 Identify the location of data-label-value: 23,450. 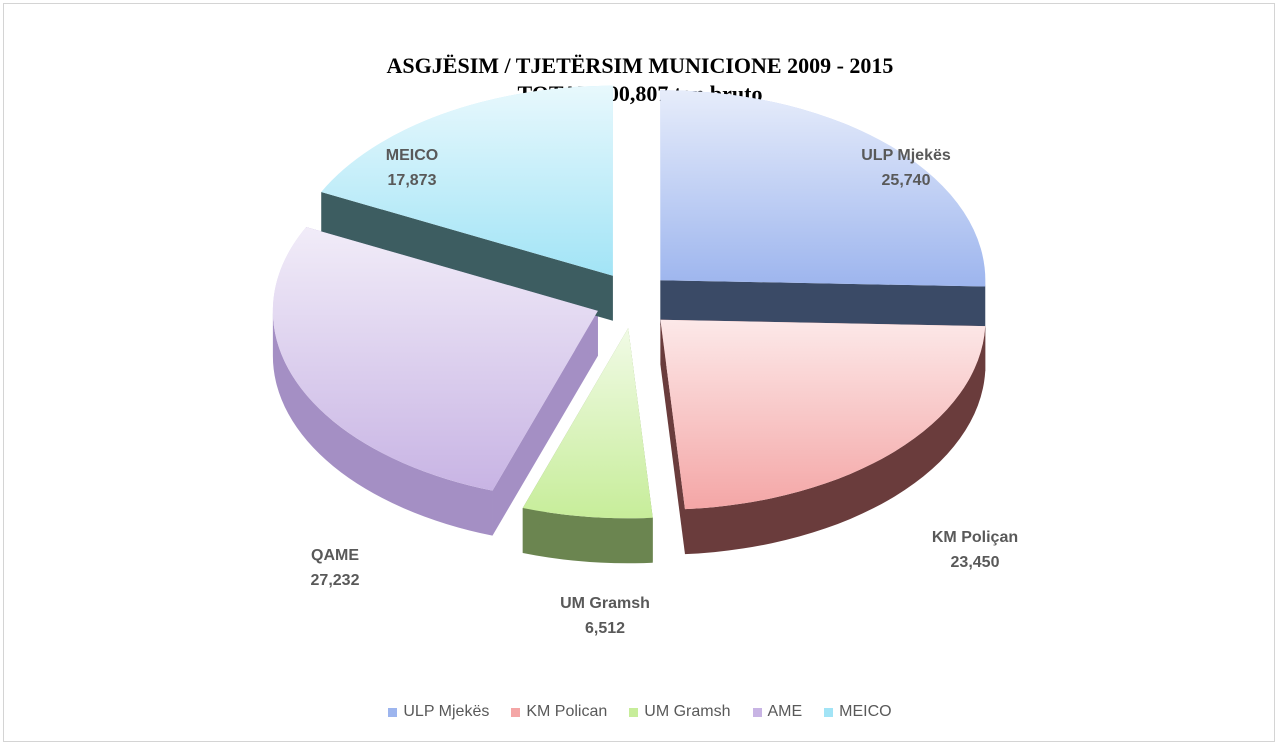
(975, 562).